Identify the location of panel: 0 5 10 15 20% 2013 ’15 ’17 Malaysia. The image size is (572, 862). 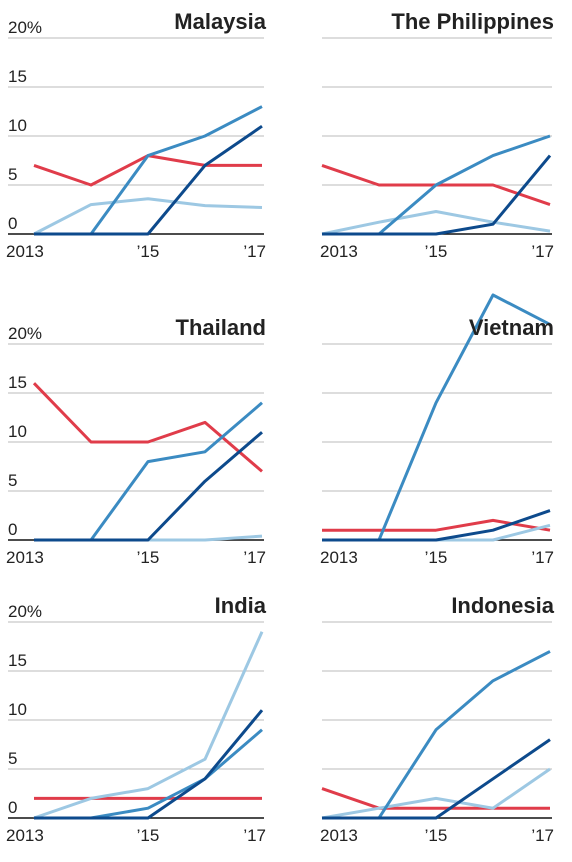
(136, 135).